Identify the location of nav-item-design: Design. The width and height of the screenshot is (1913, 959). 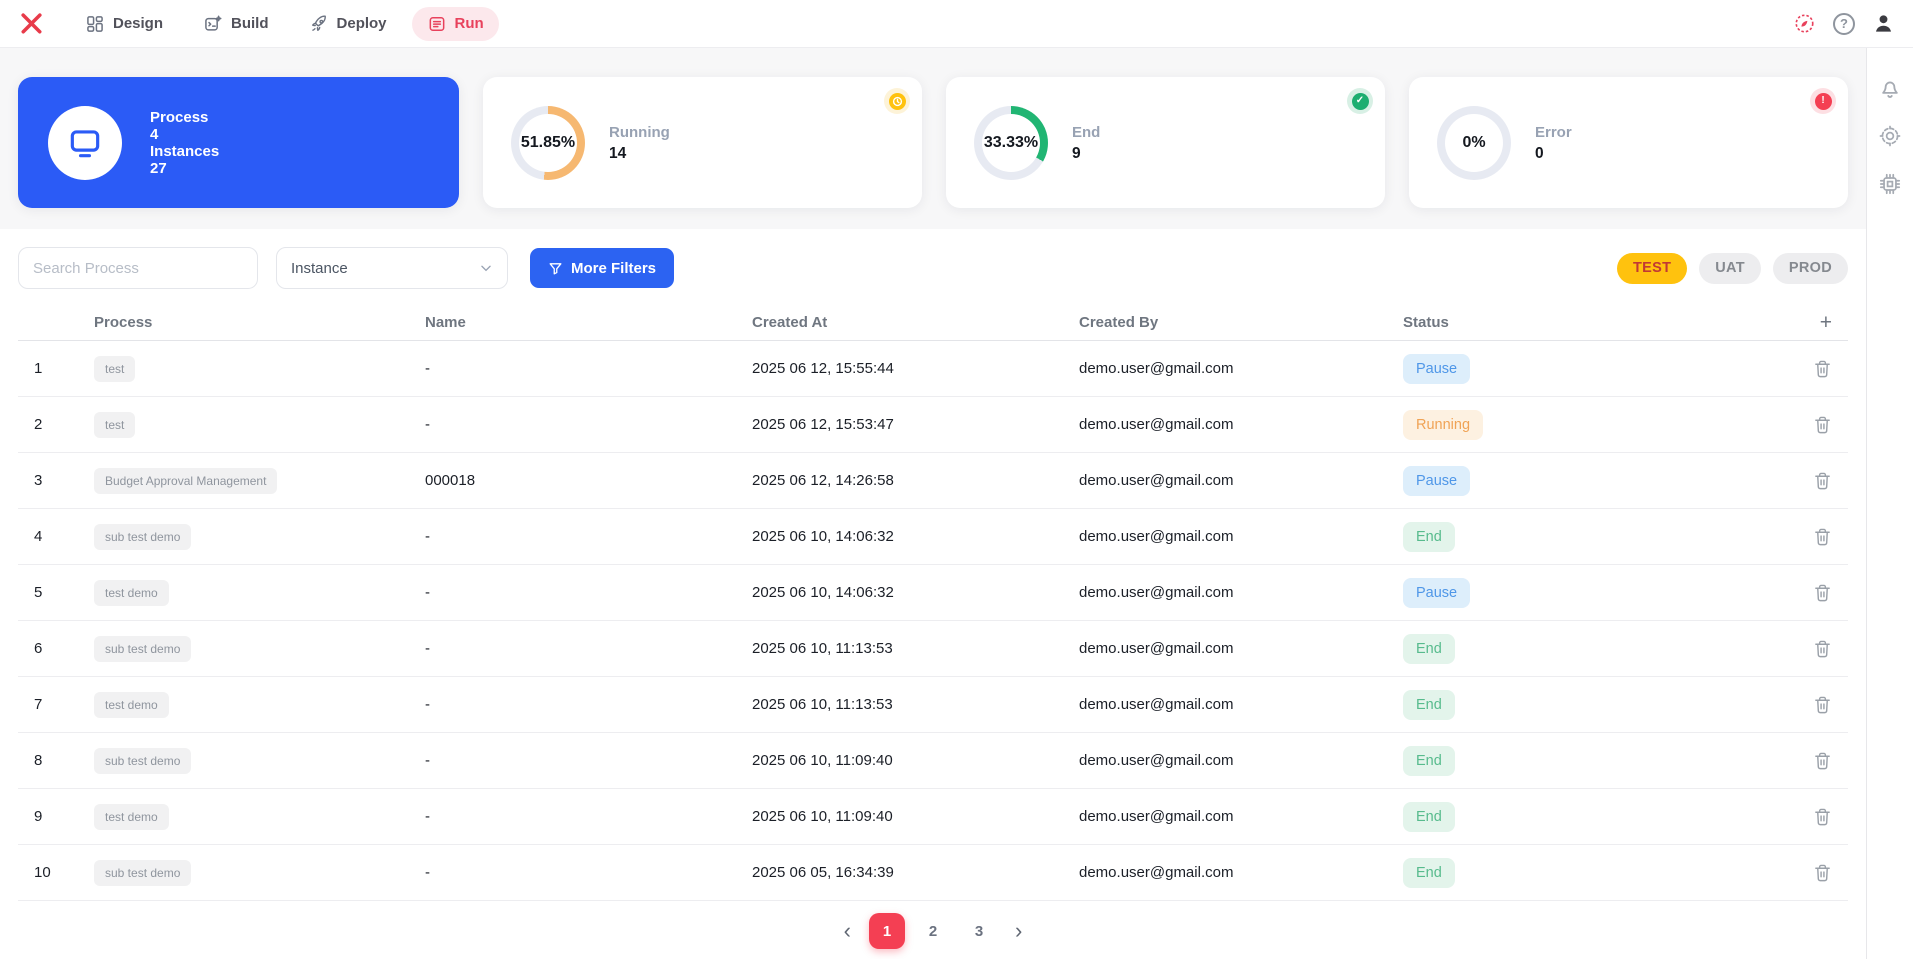
(124, 24).